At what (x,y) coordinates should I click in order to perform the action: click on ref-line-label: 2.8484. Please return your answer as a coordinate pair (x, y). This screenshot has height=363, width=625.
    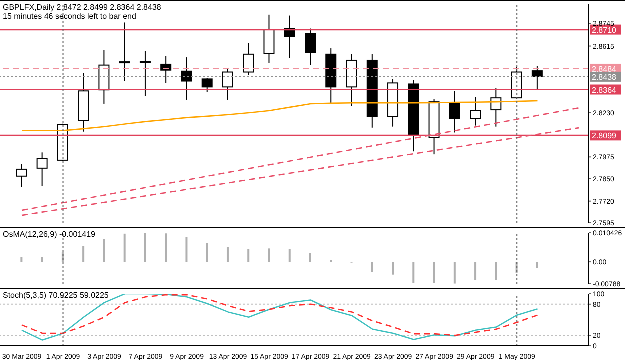
    Looking at the image, I should click on (605, 69).